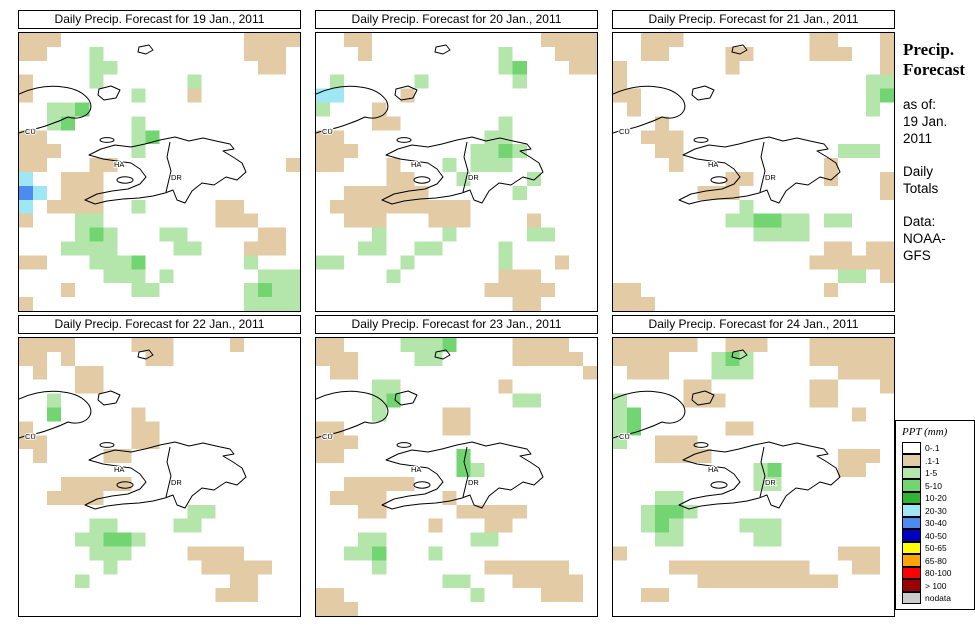  What do you see at coordinates (936, 536) in the screenshot?
I see `legend-entry: 40-50` at bounding box center [936, 536].